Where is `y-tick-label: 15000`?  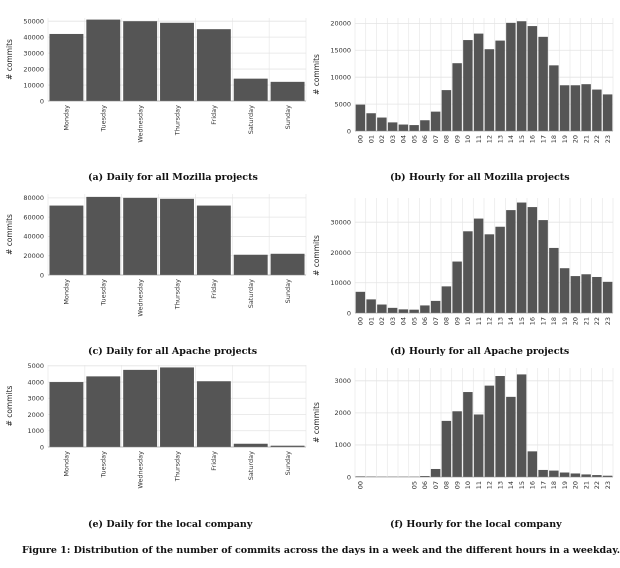
y-tick-label: 15000 is located at coordinates (340, 51).